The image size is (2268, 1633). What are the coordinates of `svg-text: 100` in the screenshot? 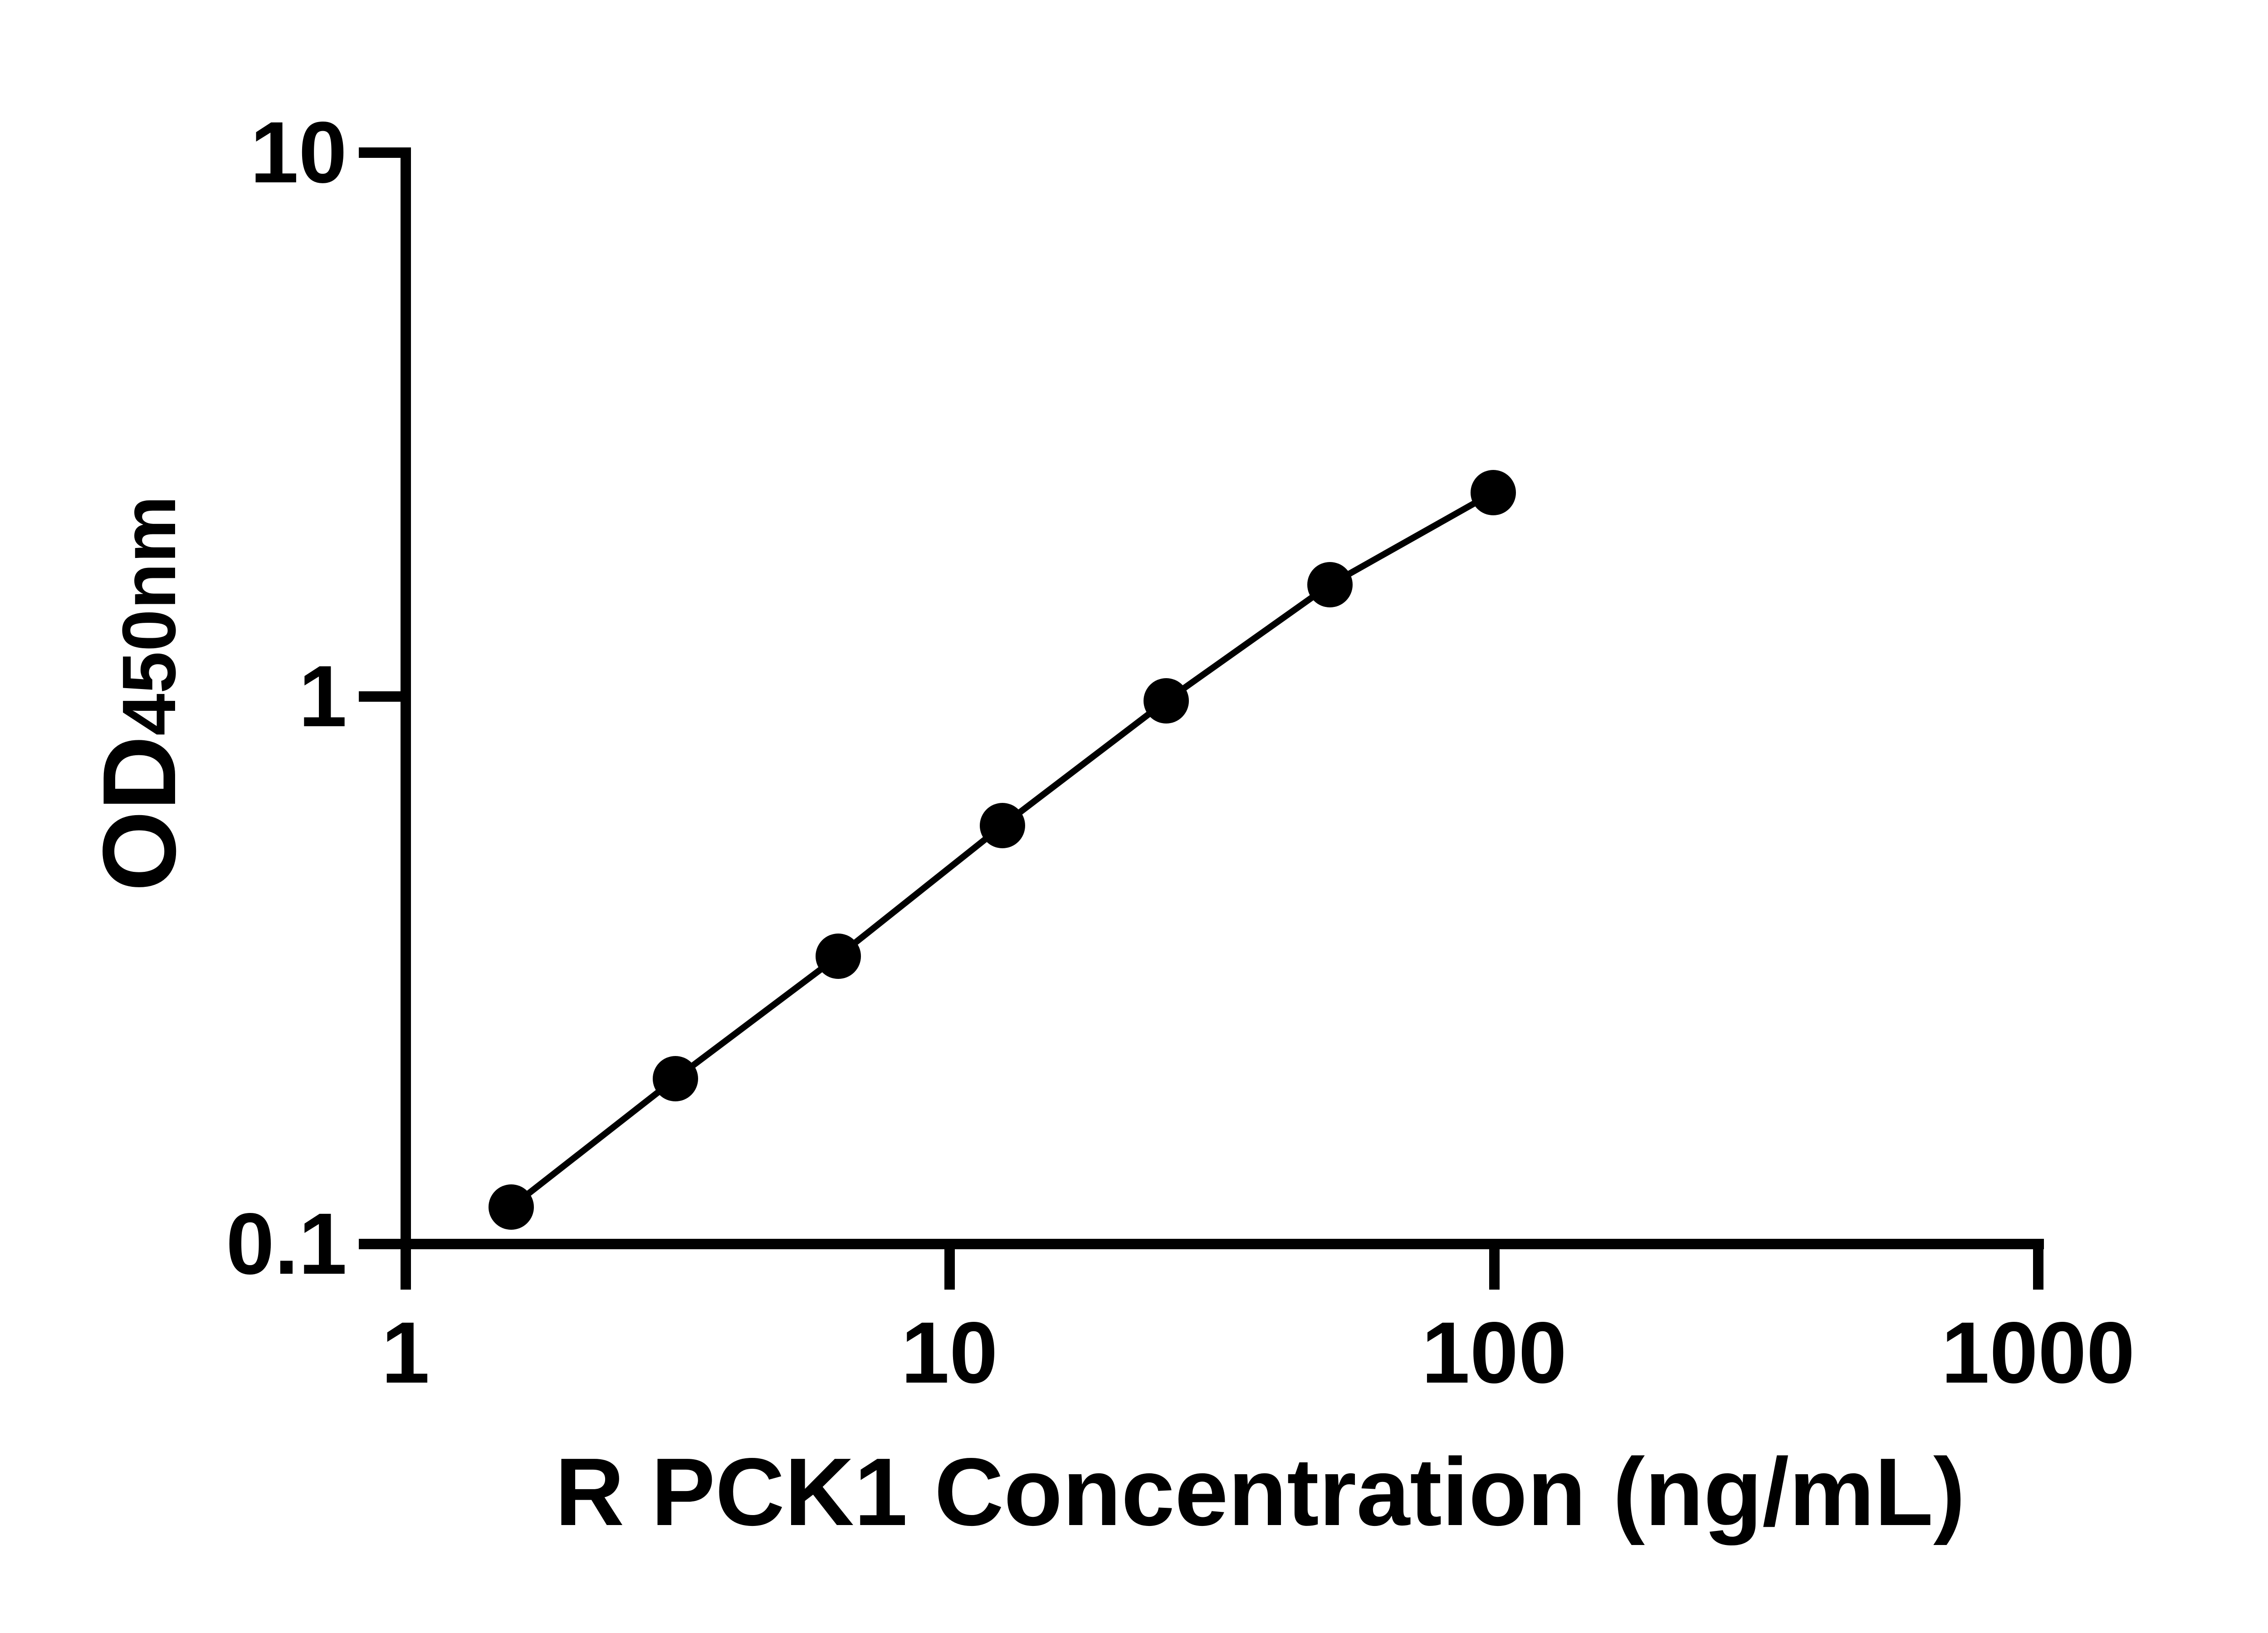 It's located at (1495, 1352).